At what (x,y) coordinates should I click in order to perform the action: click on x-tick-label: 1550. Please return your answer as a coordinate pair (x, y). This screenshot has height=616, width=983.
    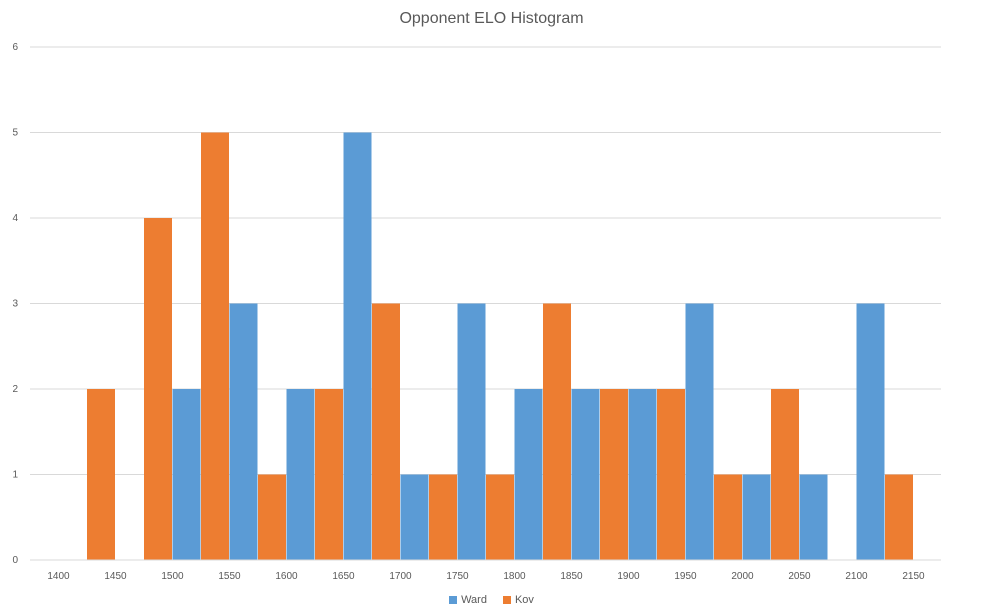
    Looking at the image, I should click on (229, 576).